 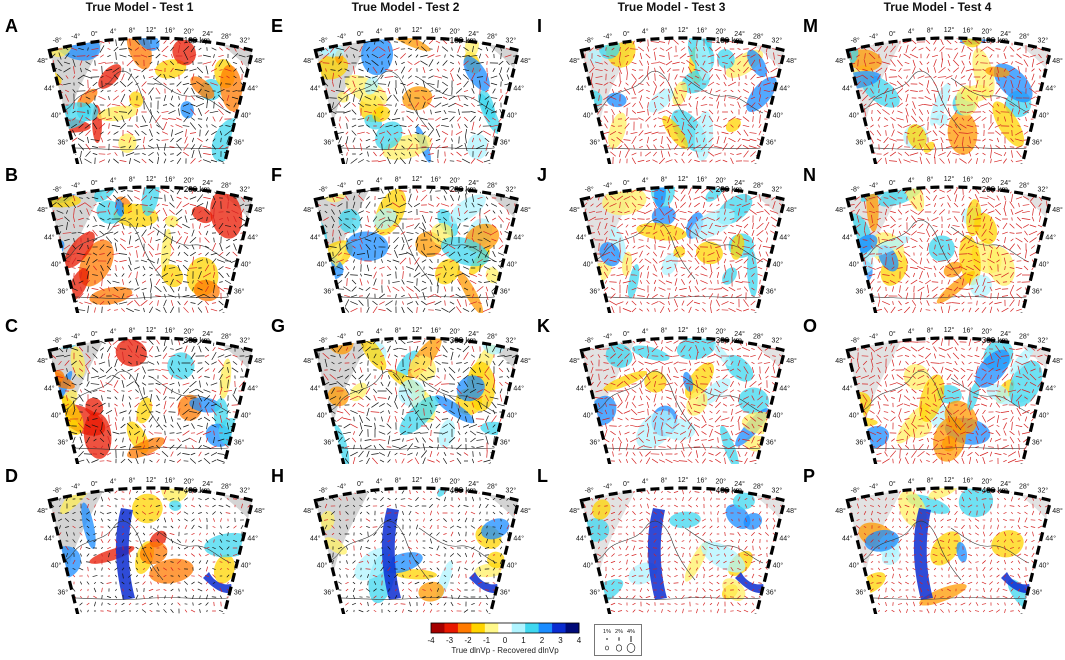 I want to click on longitude-tick-label: 8°, so click(x=132, y=480).